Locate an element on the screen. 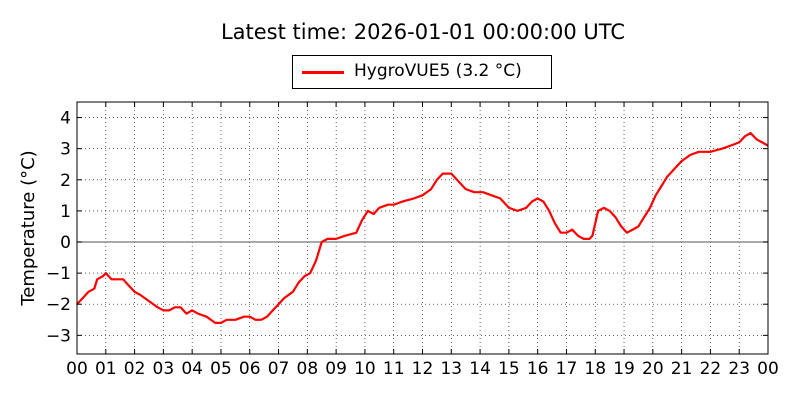  x-tick-label: 18 is located at coordinates (595, 369).